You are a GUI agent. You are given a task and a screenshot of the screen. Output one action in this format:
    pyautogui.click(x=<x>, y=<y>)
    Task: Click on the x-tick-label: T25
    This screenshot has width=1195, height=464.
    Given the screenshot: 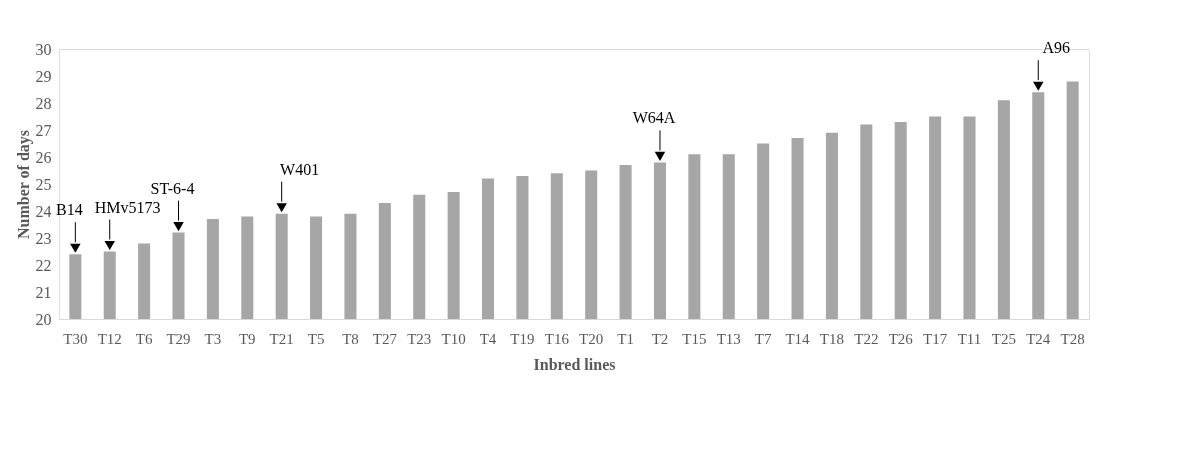 What is the action you would take?
    pyautogui.click(x=1003, y=338)
    